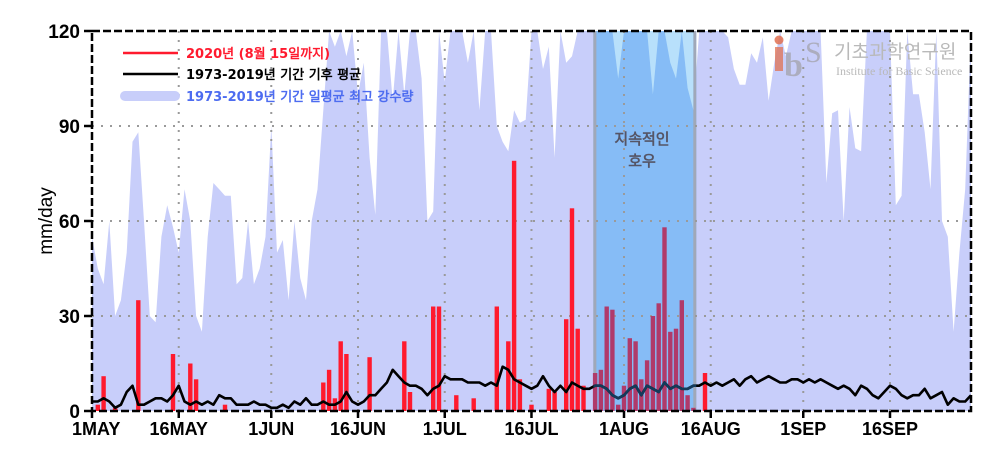  What do you see at coordinates (624, 429) in the screenshot?
I see `x-tick-label: 1AUG` at bounding box center [624, 429].